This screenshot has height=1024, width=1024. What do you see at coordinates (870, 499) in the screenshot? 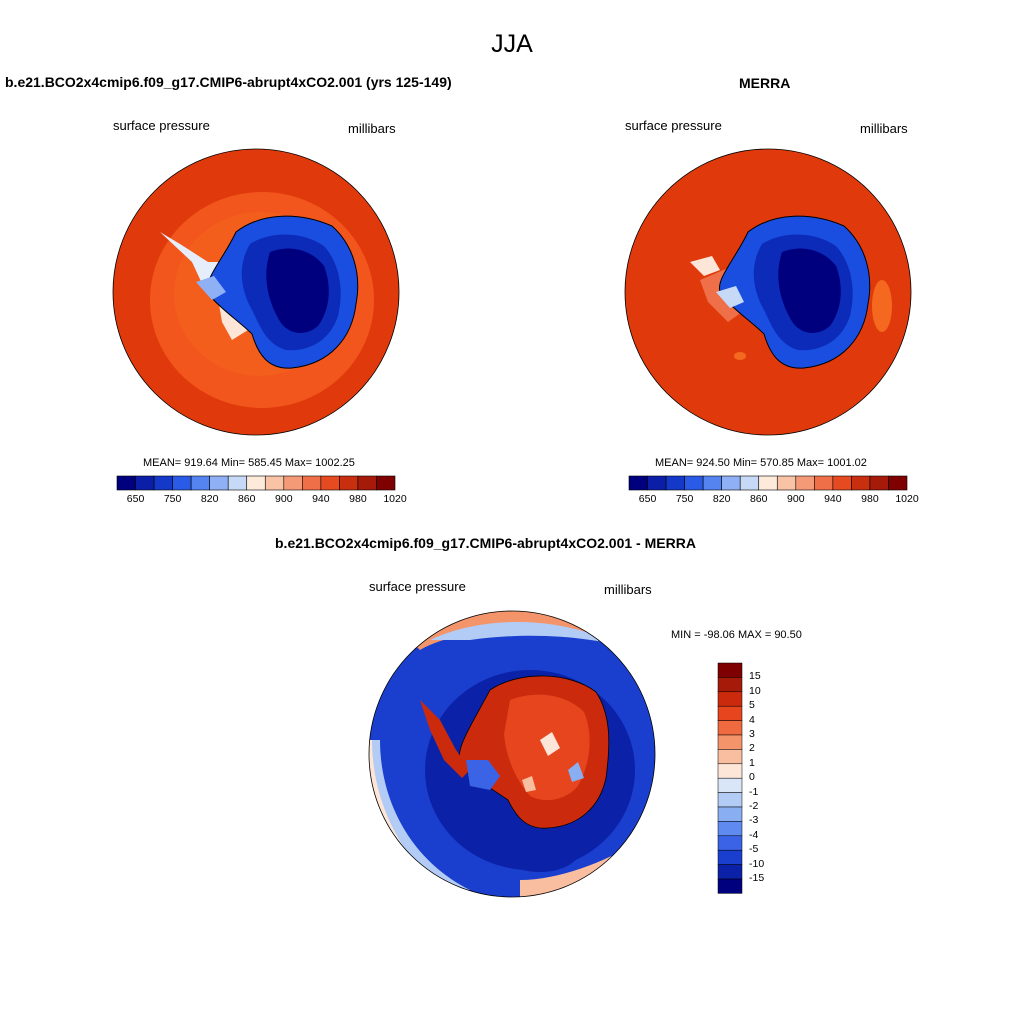
I see `panel2-colorbar-tick-label: 980` at bounding box center [870, 499].